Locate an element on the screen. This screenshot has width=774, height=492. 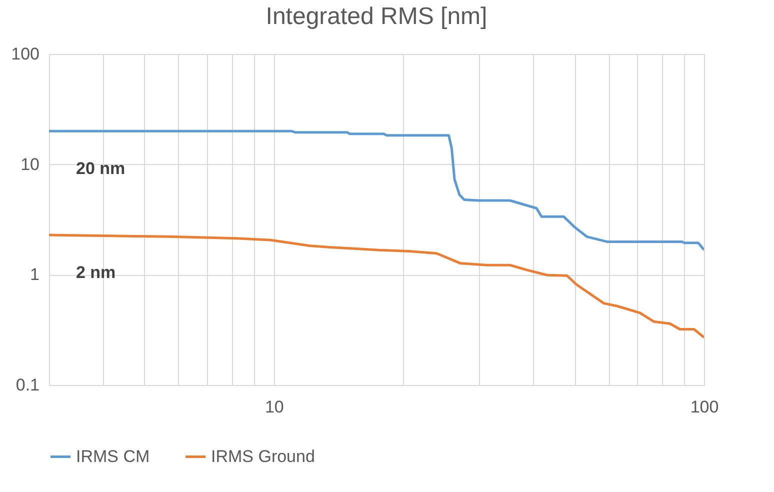
annotation: 20 nm is located at coordinates (101, 168).